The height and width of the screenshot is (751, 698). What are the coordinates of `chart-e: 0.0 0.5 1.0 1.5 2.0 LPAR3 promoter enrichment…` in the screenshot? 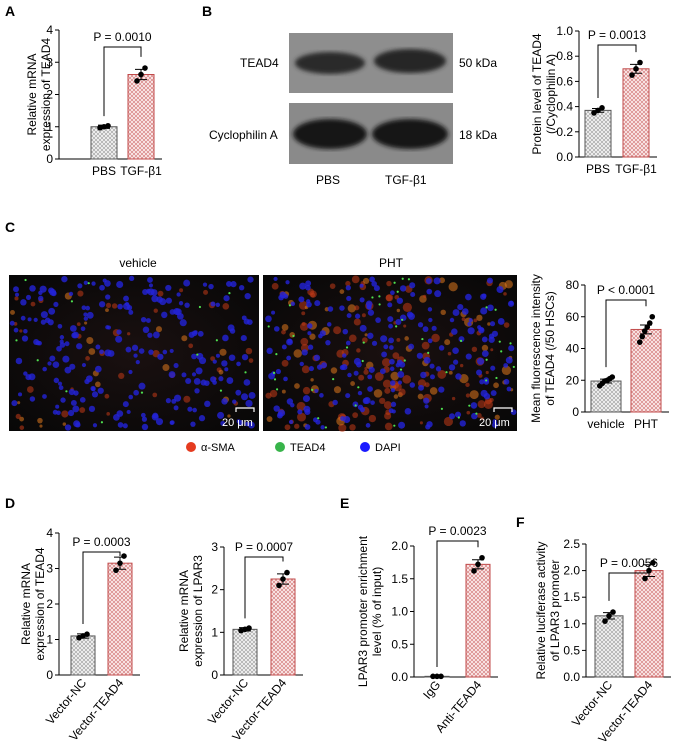 It's located at (427, 629).